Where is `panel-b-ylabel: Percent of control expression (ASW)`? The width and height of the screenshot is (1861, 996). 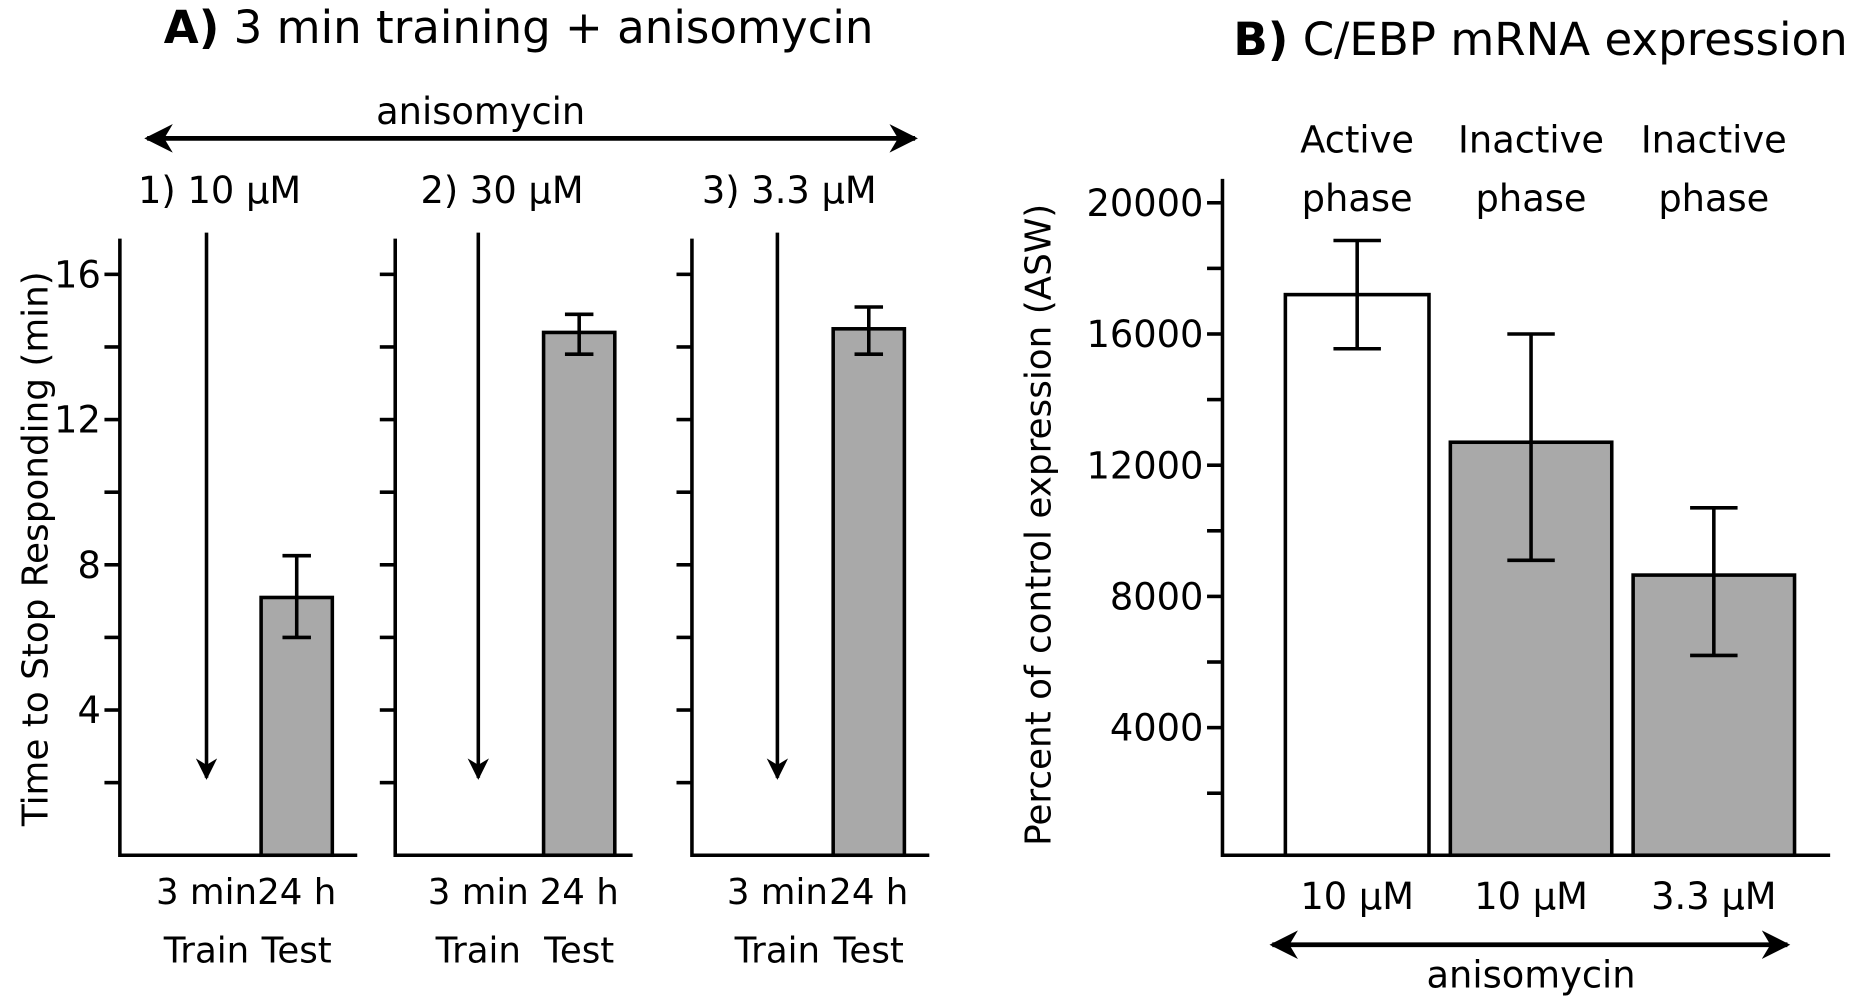 panel-b-ylabel: Percent of control expression (ASW) is located at coordinates (1038, 525).